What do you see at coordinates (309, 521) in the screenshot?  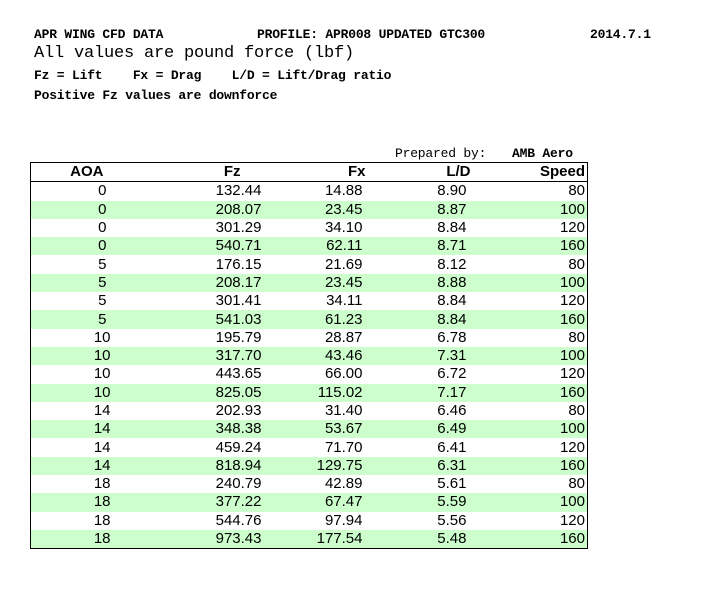 I see `table-row: 18 544.76 97.94 5.56 120` at bounding box center [309, 521].